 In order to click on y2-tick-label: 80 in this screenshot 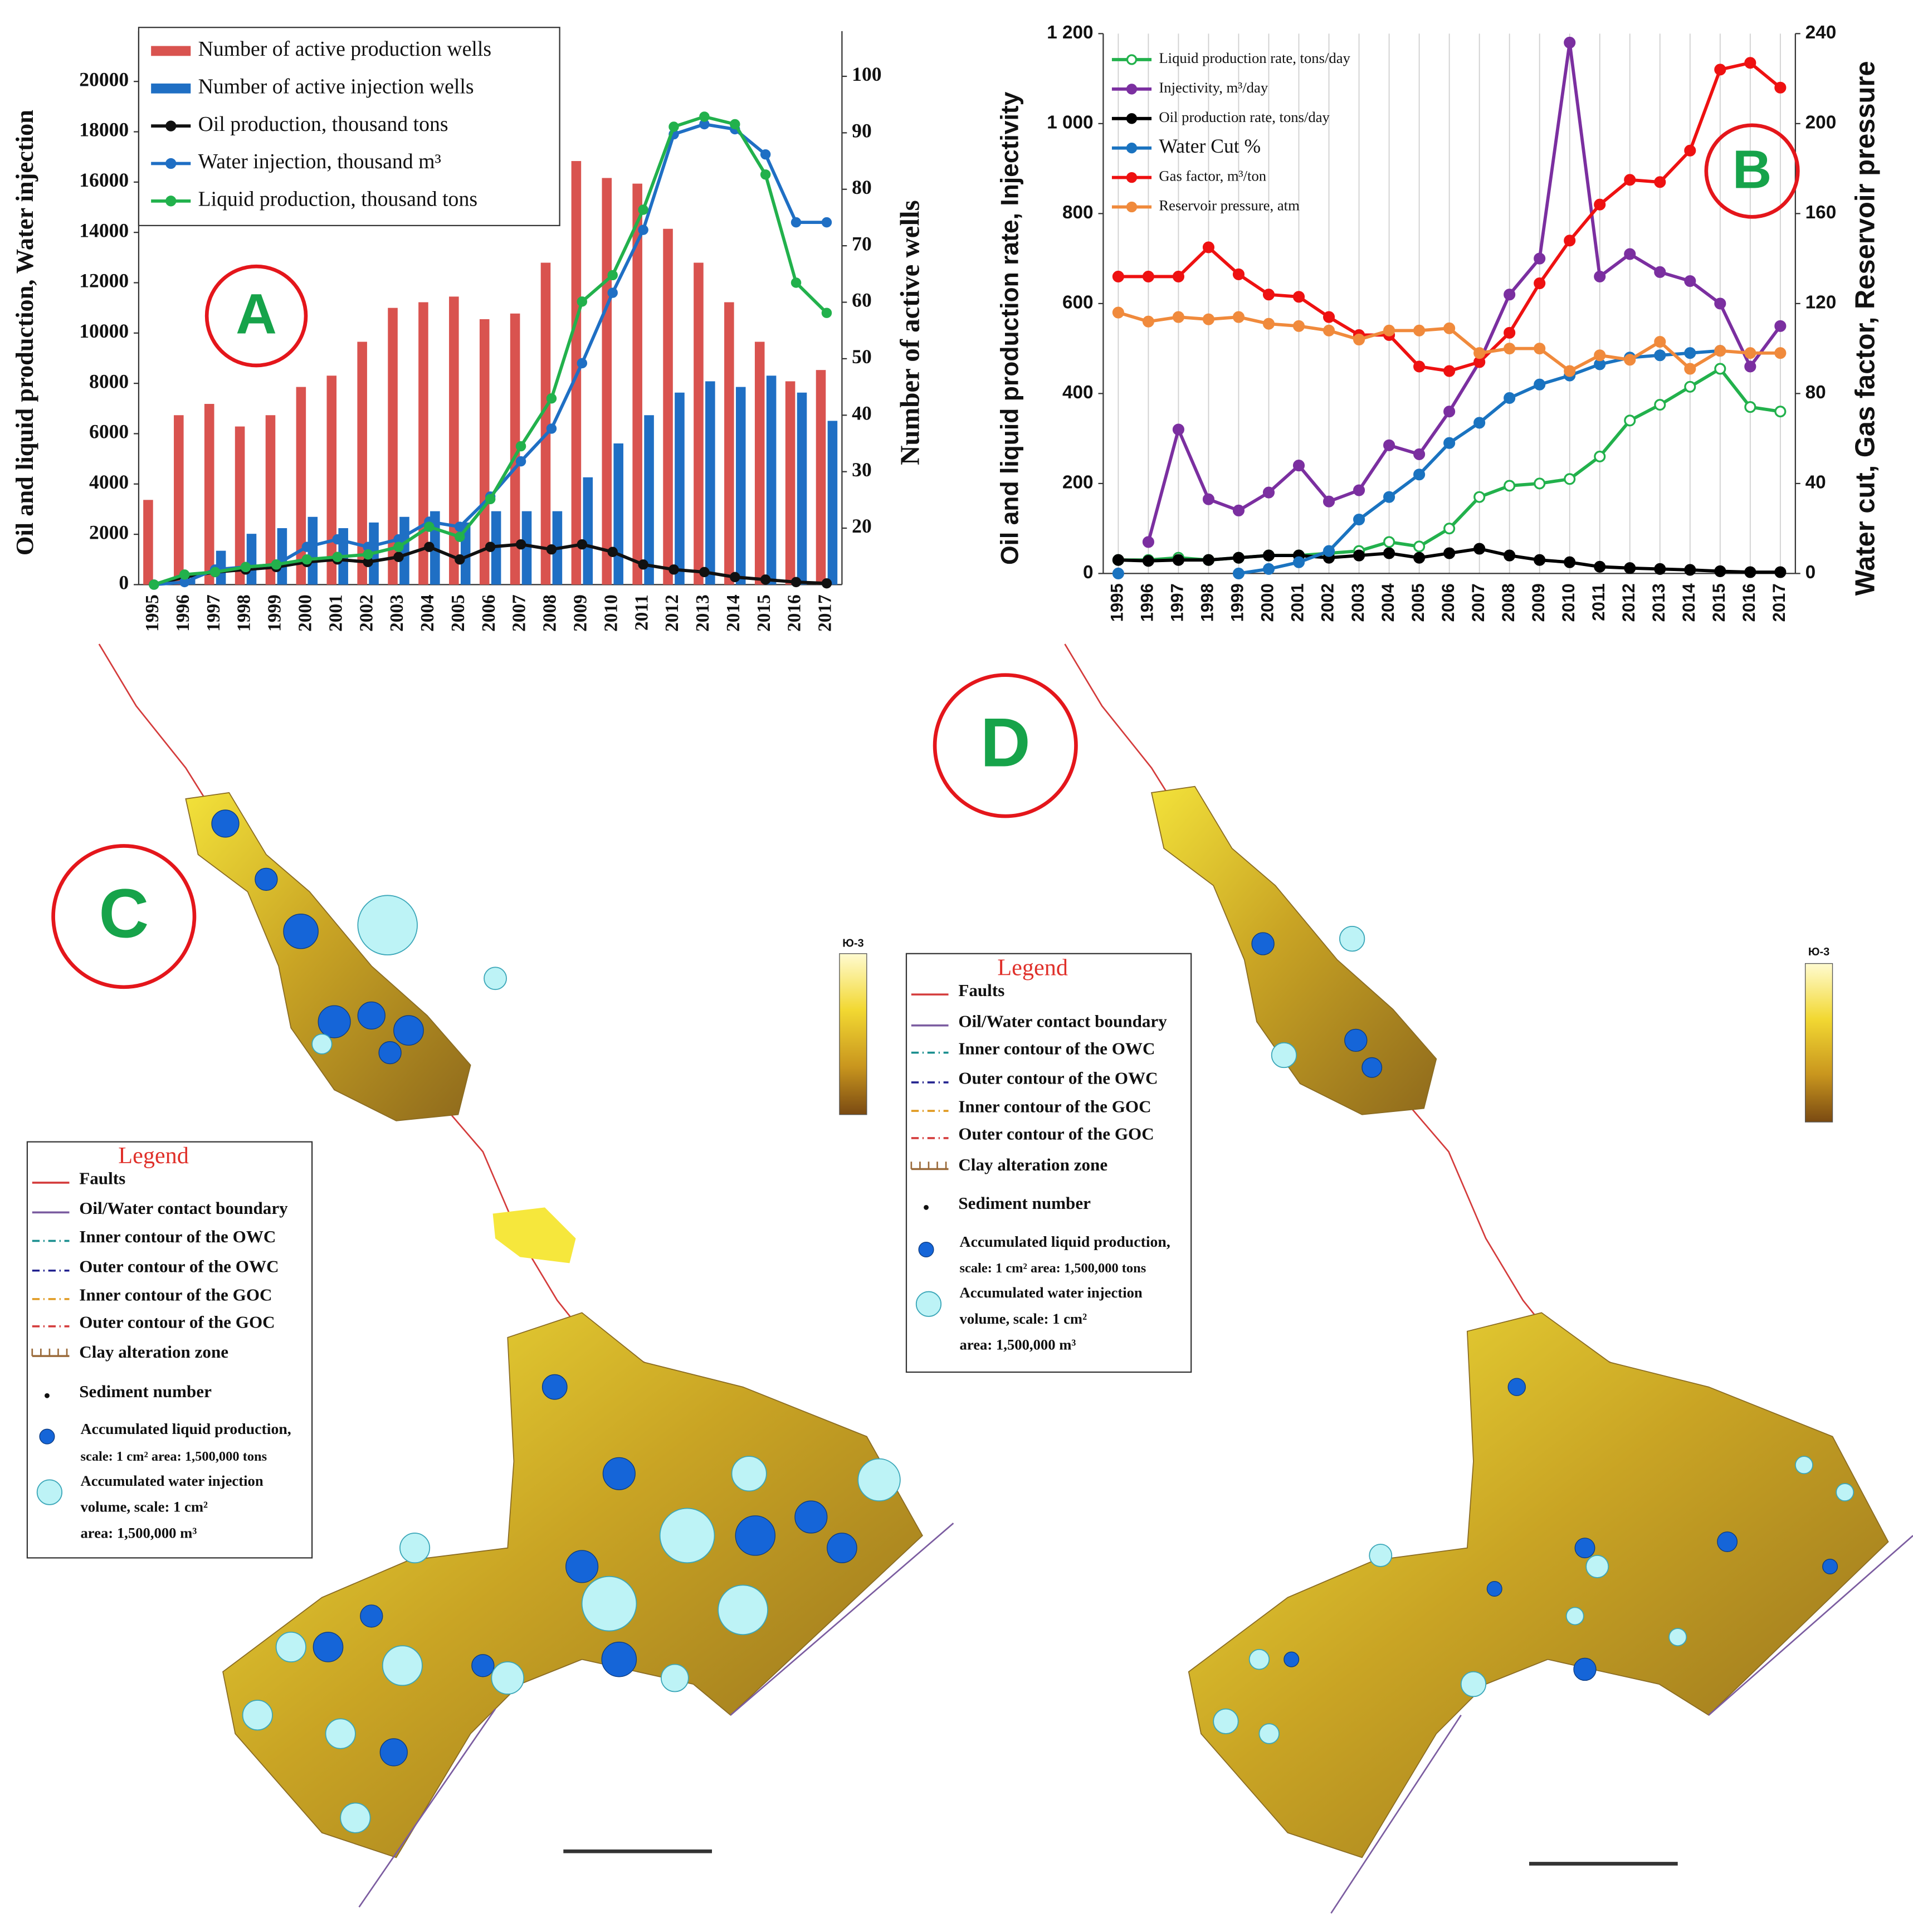, I will do `click(862, 187)`.